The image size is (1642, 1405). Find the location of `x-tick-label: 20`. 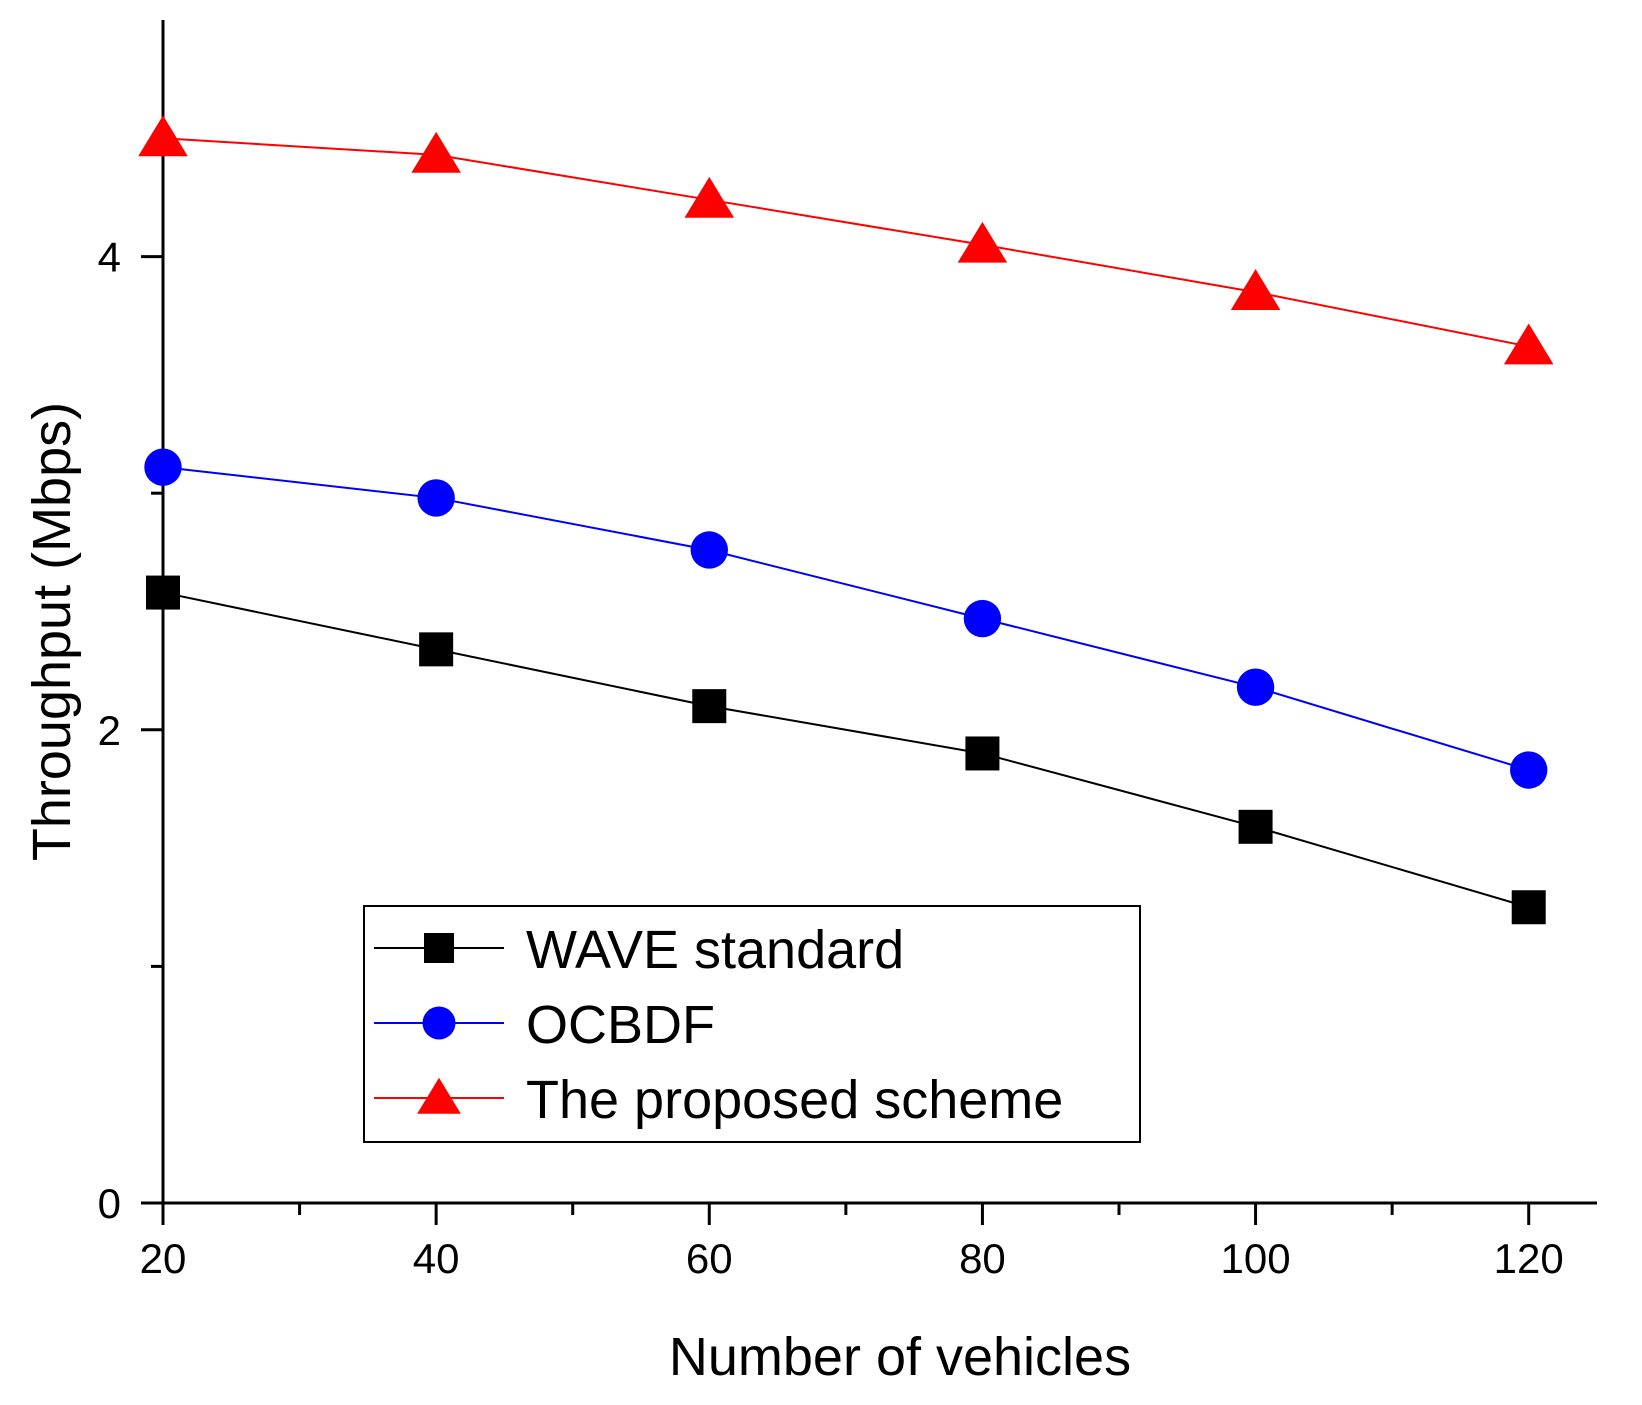

x-tick-label: 20 is located at coordinates (163, 1258).